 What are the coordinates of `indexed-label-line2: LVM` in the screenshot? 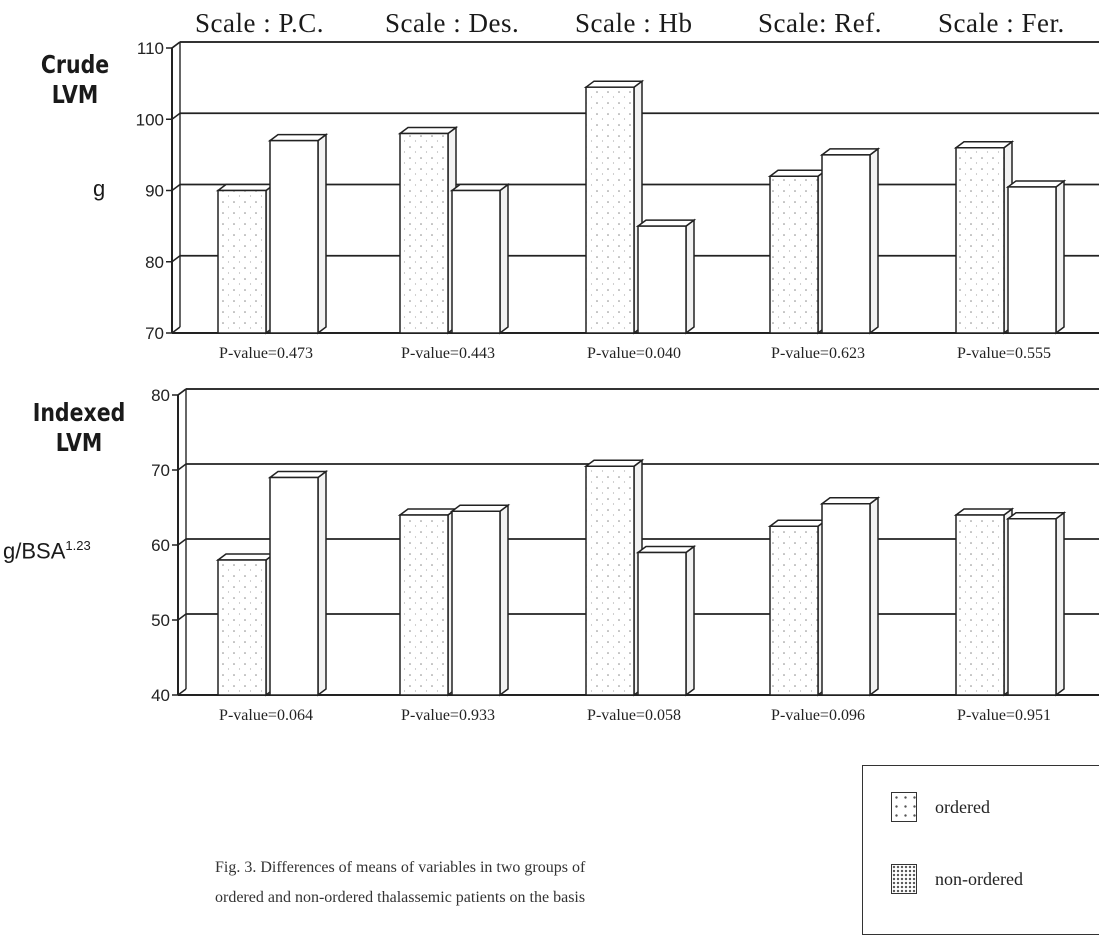 It's located at (79, 442).